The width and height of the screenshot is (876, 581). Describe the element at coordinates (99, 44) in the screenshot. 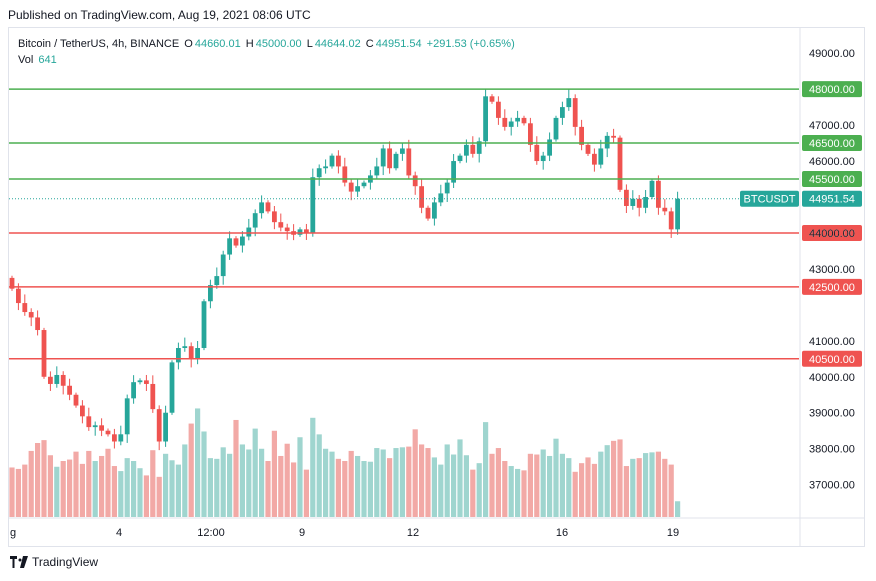

I see `symbol-label: Bitcoin / TetherUS, 4h, BINANCE` at that location.